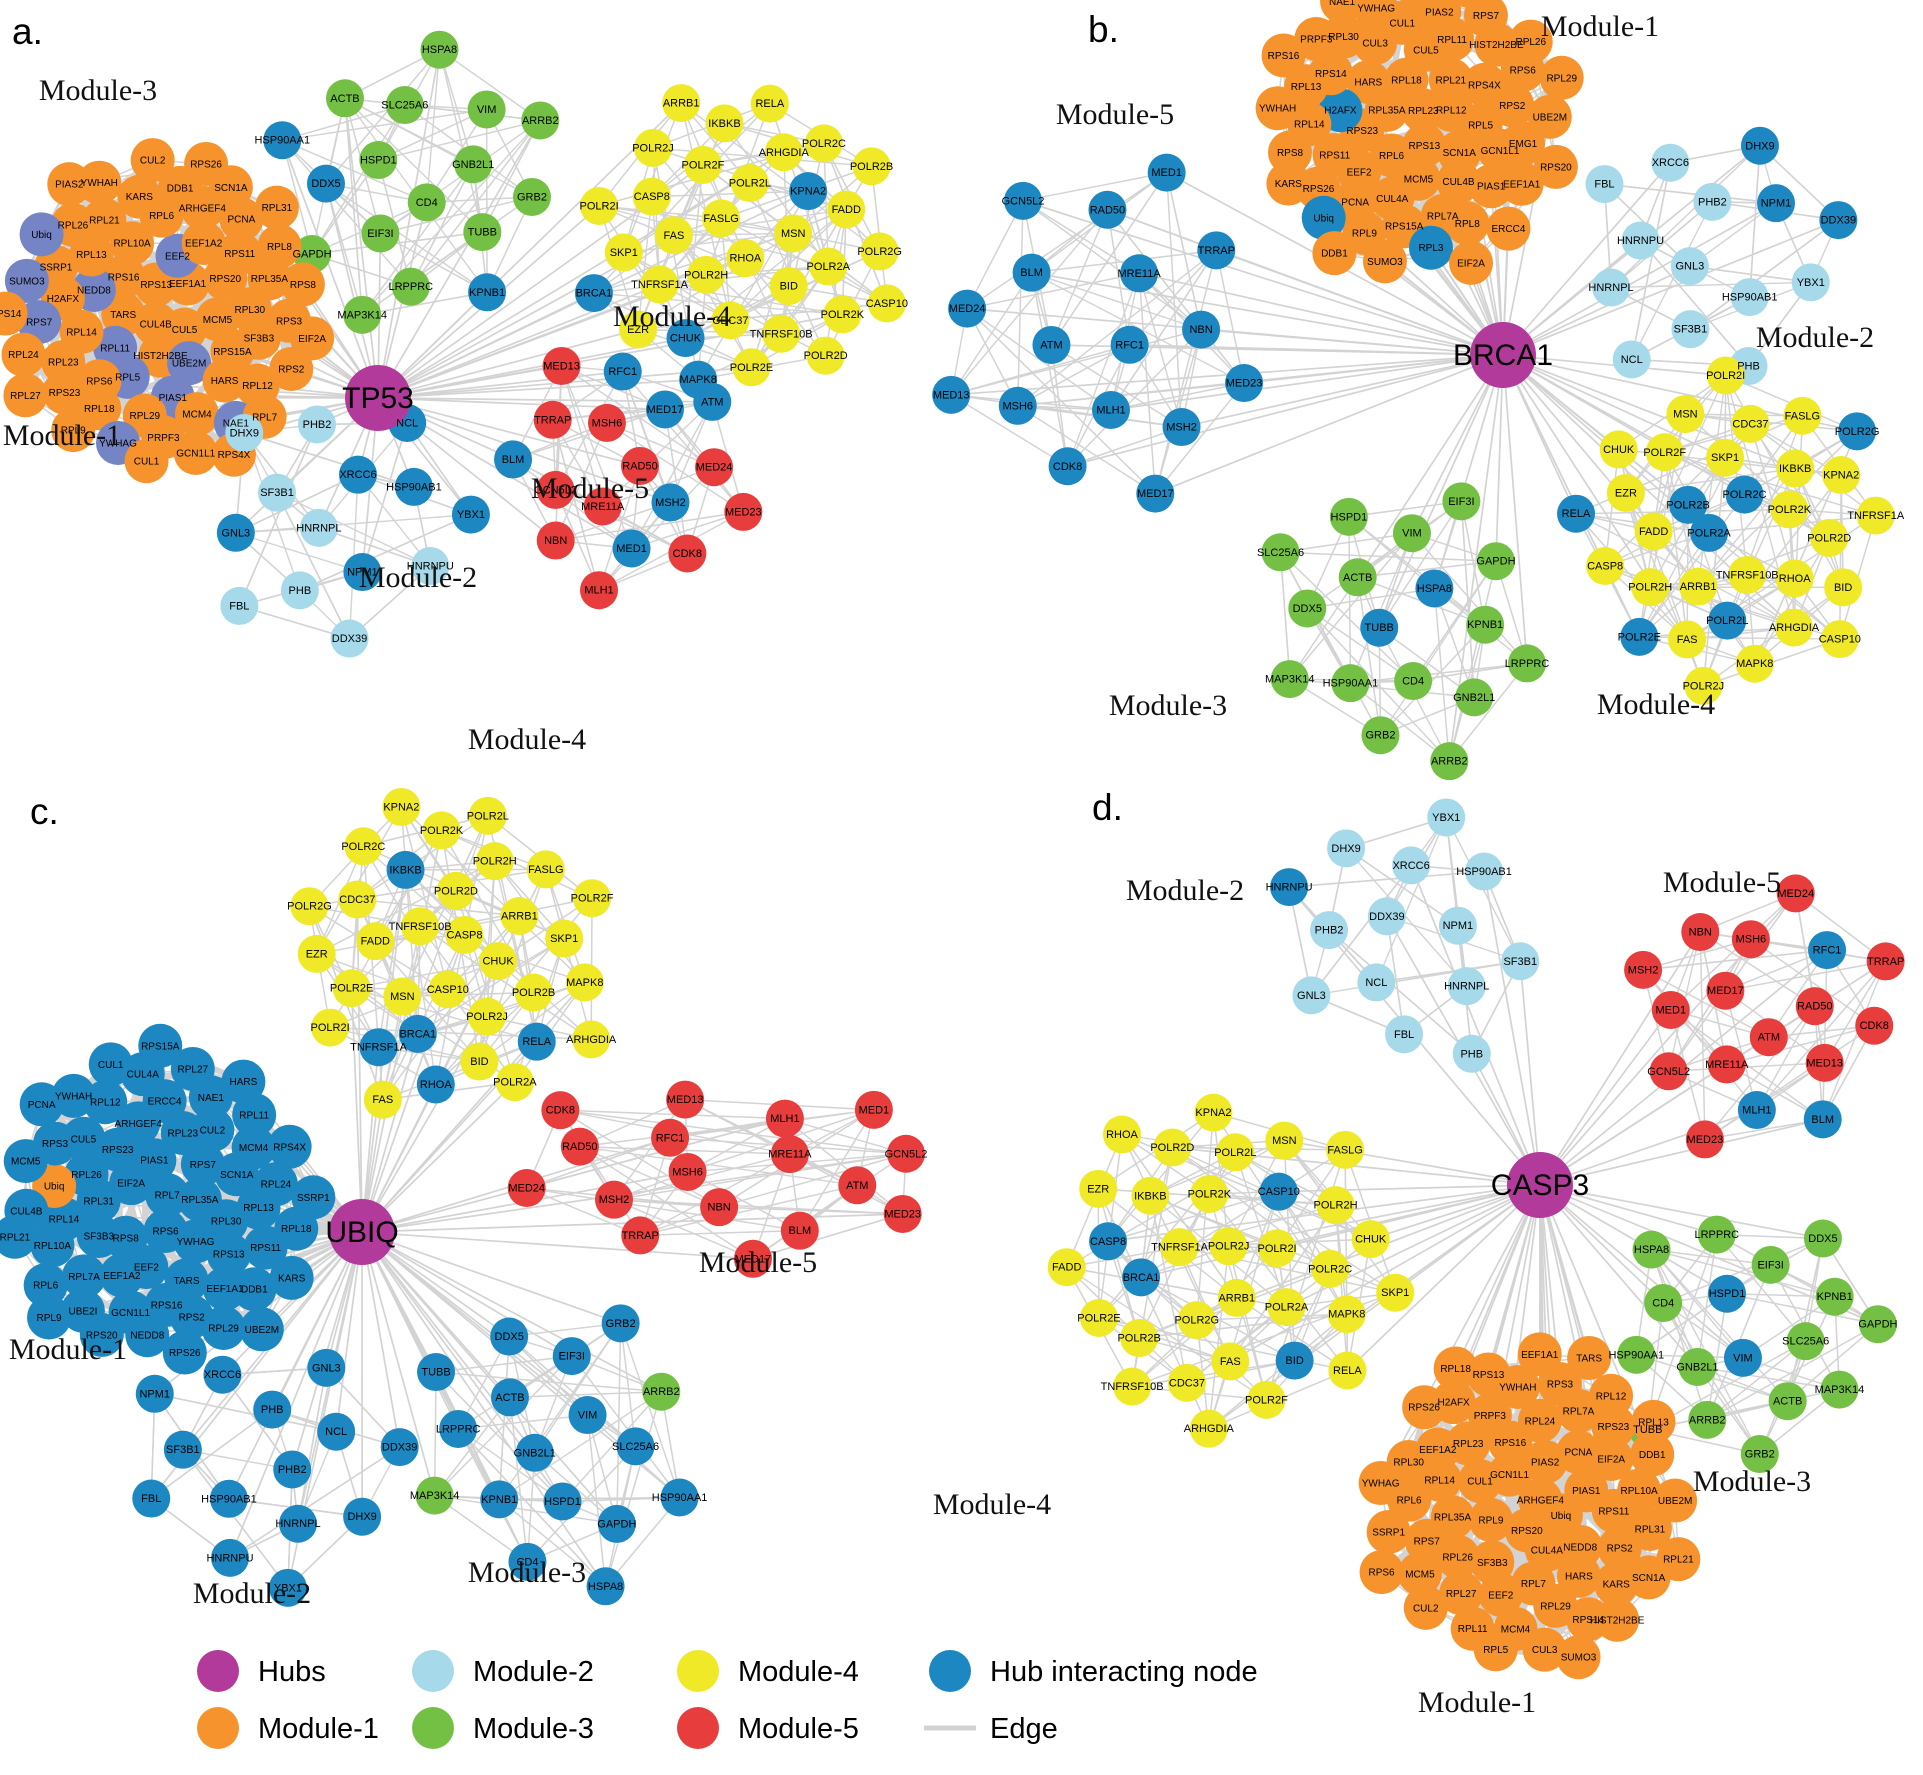 The width and height of the screenshot is (1923, 1775). Describe the element at coordinates (1647, 1430) in the screenshot. I see `node-label: TUBB` at that location.